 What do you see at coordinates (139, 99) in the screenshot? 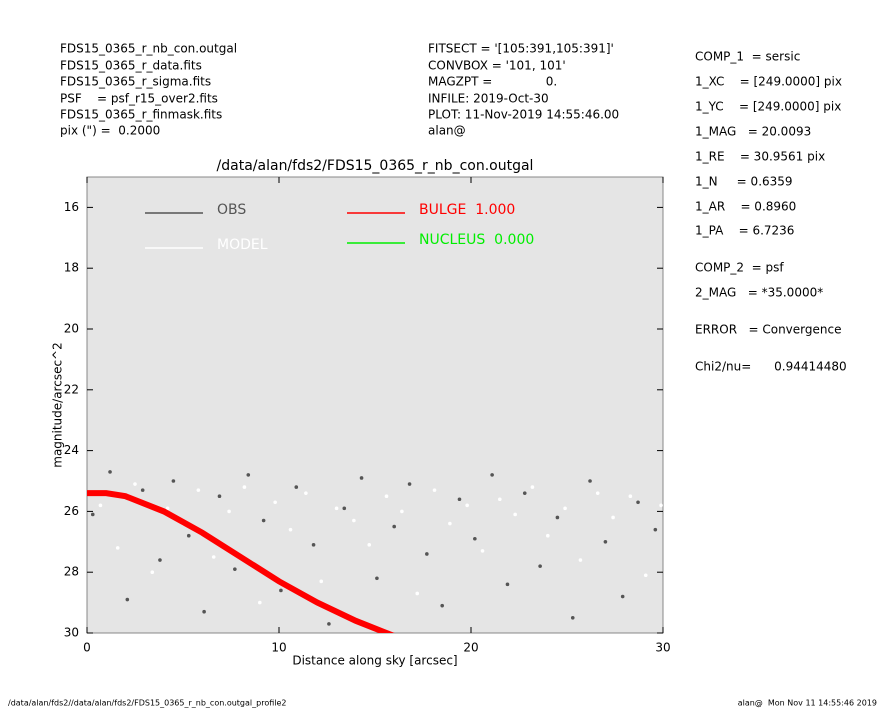
I see `header-left-line: PSF = psf_r15_over2.fits` at bounding box center [139, 99].